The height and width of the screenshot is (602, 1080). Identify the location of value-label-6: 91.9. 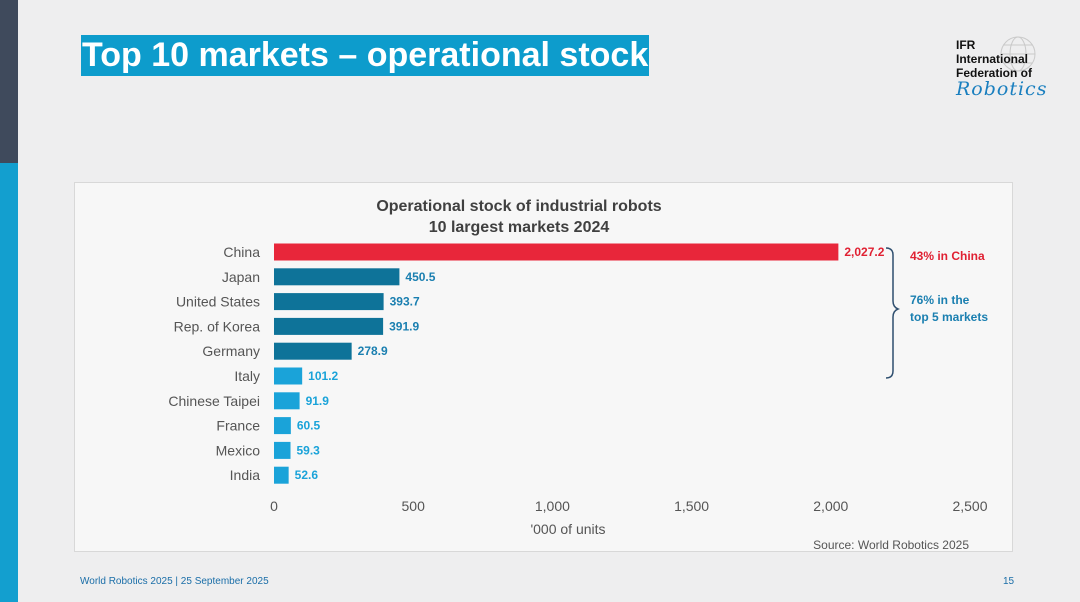
(318, 401).